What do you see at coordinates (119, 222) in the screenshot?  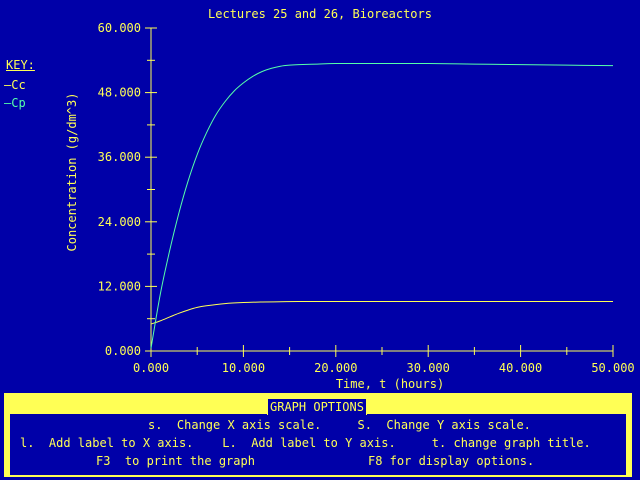 I see `y-tick-label: 24.000` at bounding box center [119, 222].